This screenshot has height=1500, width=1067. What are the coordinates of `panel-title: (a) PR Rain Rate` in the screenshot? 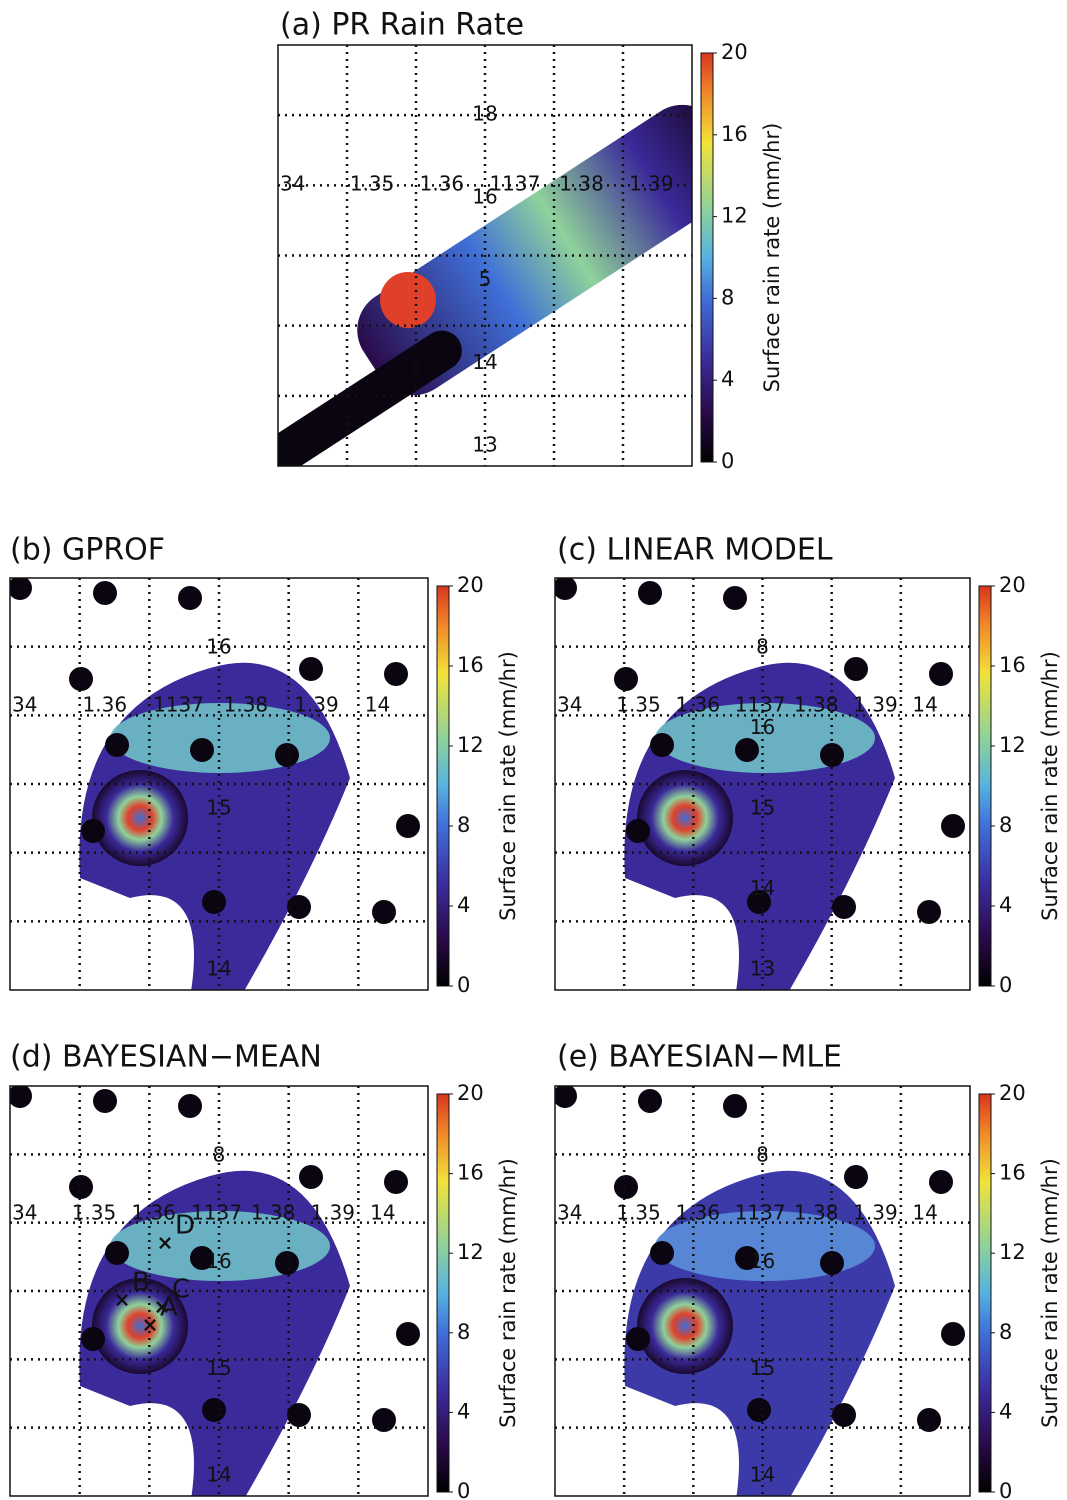 It's located at (402, 25).